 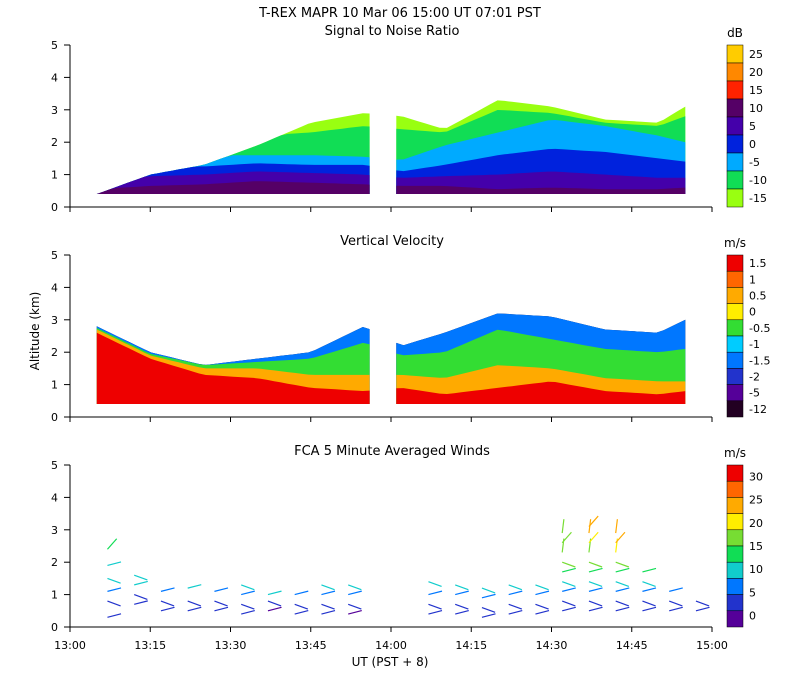 What do you see at coordinates (759, 328) in the screenshot?
I see `colorbar-tick-label: -0.5` at bounding box center [759, 328].